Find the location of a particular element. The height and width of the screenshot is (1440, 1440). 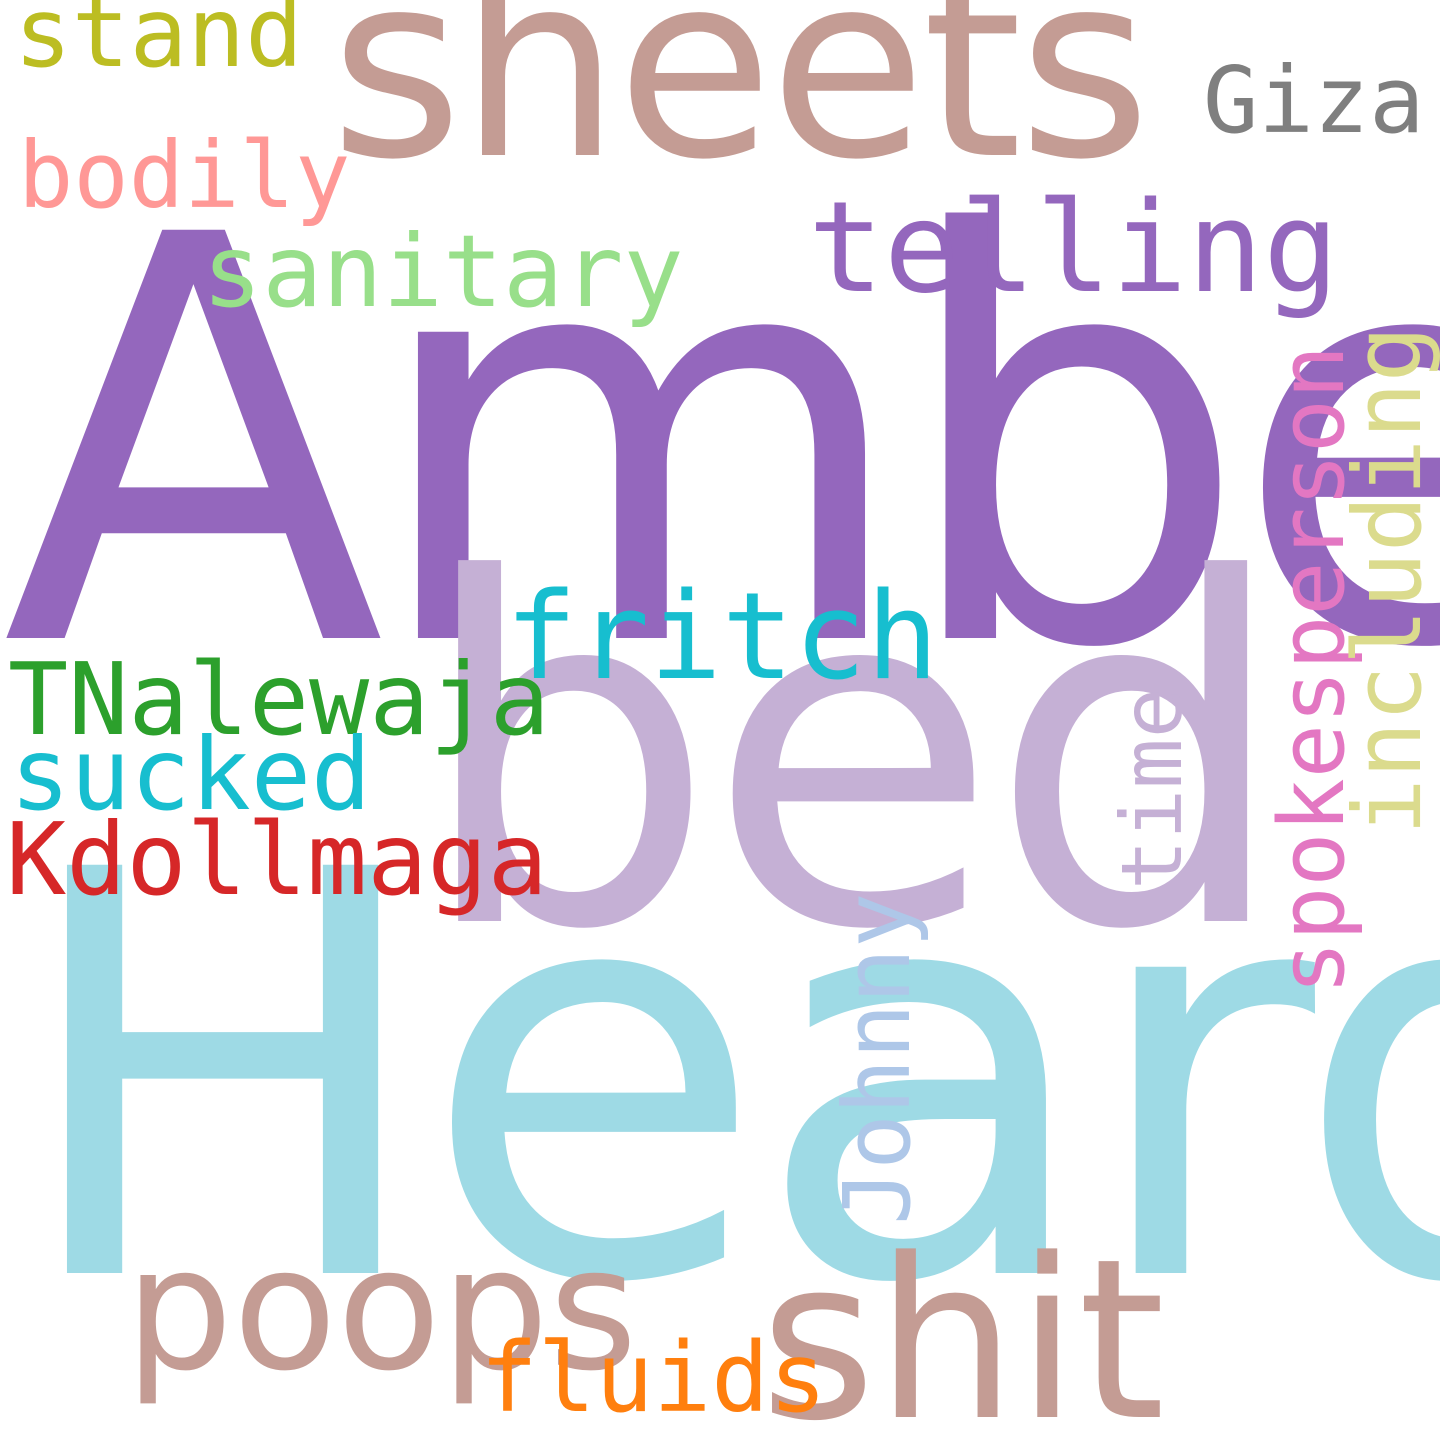

word-shit: shit is located at coordinates (963, 1326).